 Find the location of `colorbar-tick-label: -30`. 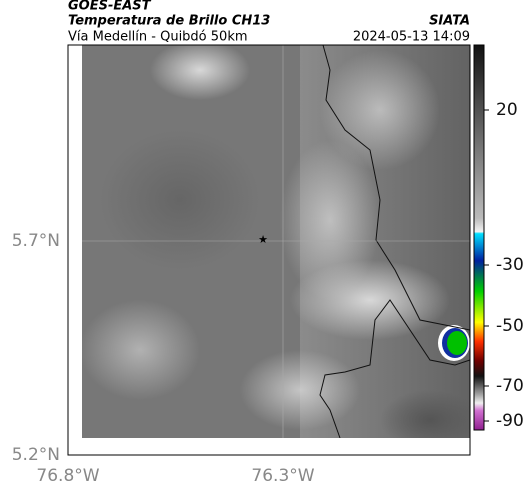

colorbar-tick-label: -30 is located at coordinates (510, 265).